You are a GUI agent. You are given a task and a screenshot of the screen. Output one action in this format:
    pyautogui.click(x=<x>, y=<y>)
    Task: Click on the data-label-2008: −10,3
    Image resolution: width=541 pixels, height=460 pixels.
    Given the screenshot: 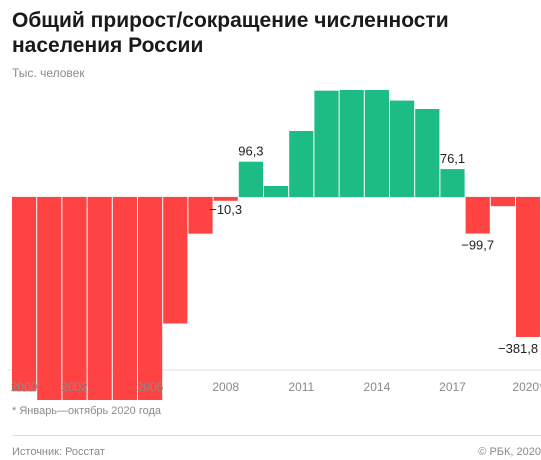 What is the action you would take?
    pyautogui.click(x=225, y=209)
    